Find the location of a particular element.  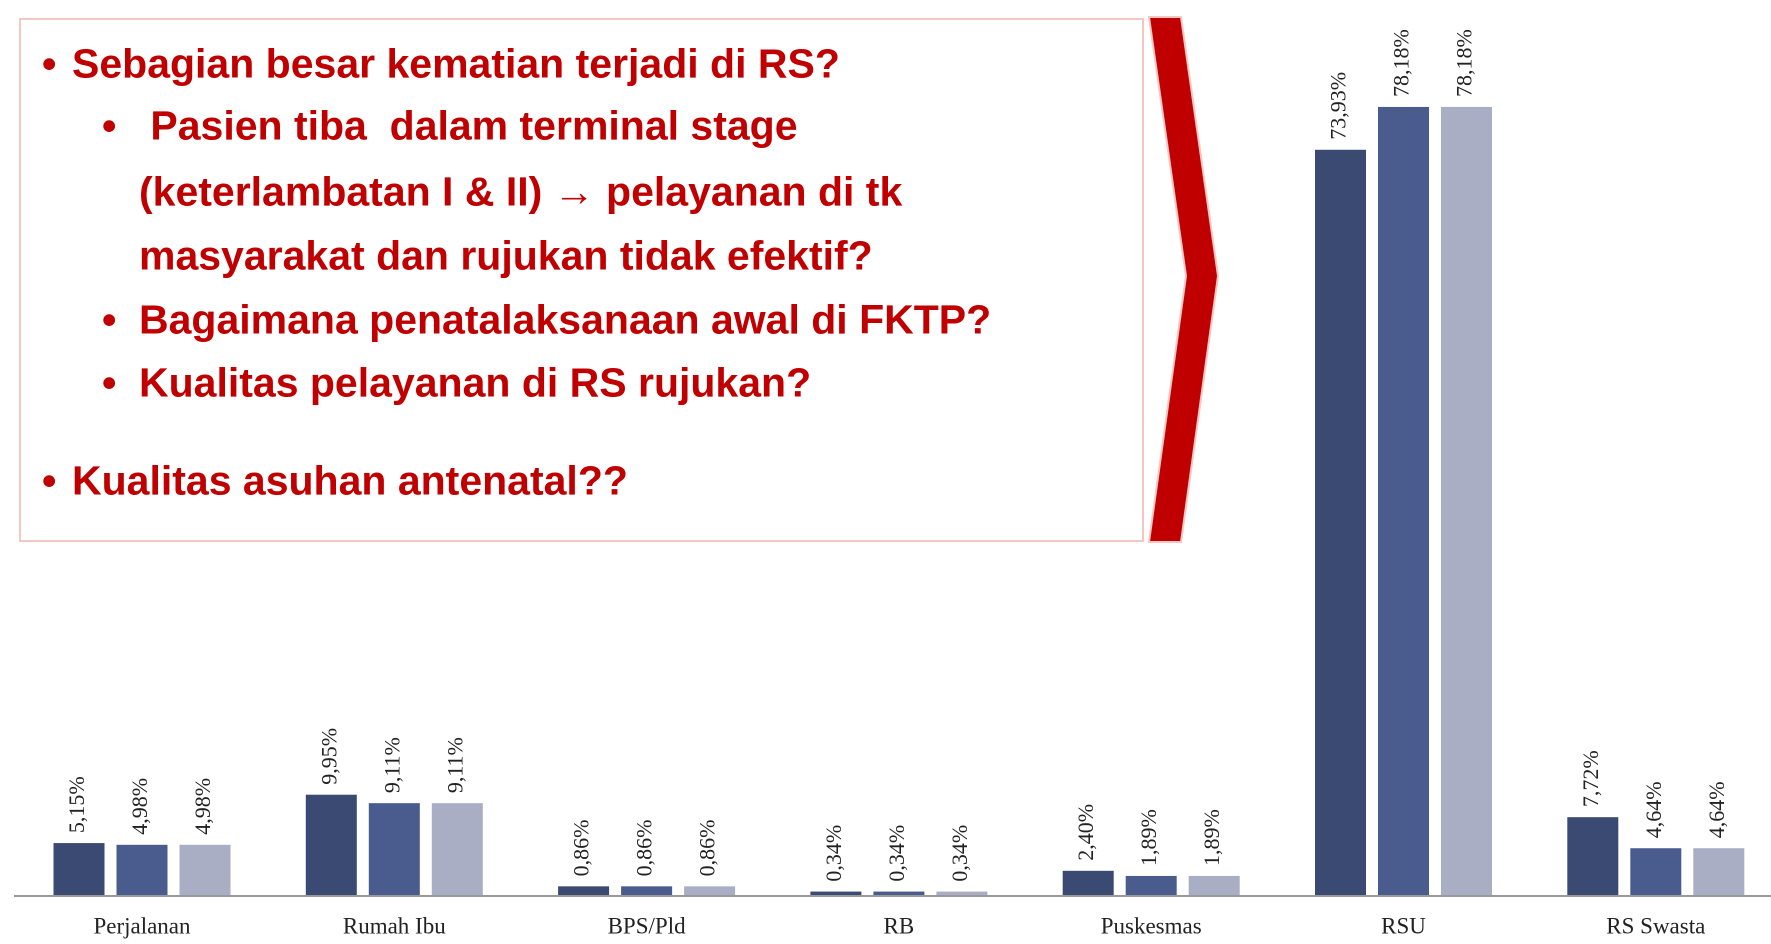

callout-line: (keterlambatan I & II) → pelayanan di tk is located at coordinates (521, 191).